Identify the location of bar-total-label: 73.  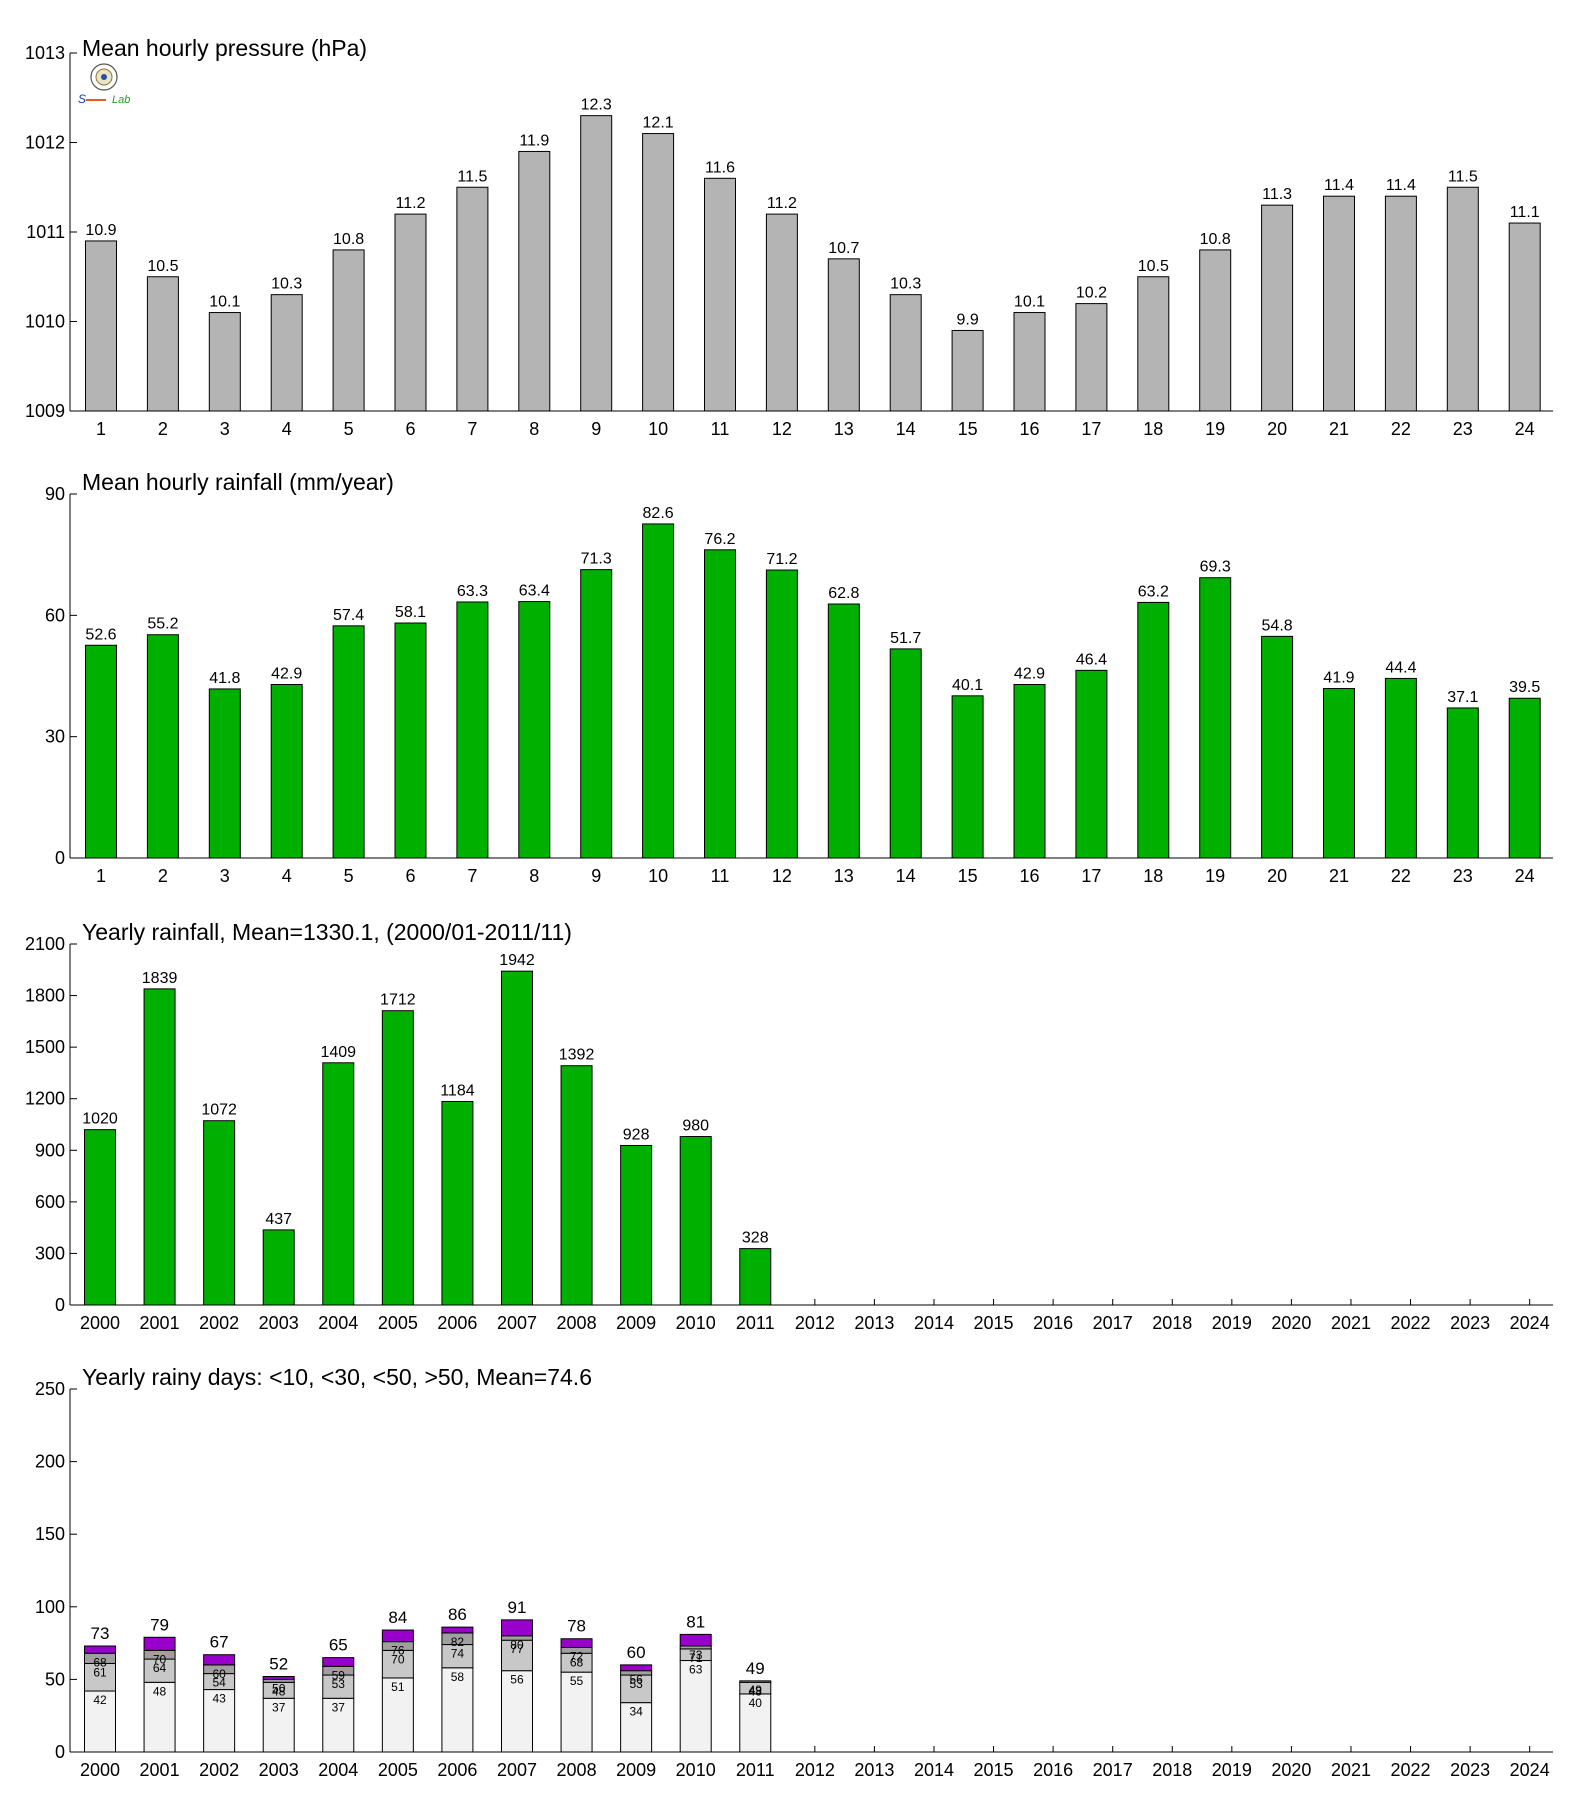
(100, 1633).